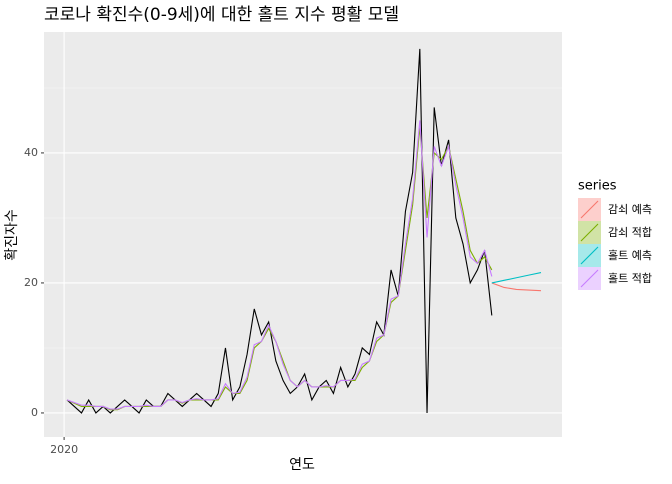 This screenshot has width=672, height=484. Describe the element at coordinates (12, 235) in the screenshot. I see `y-axis-label: 확진자수` at that location.